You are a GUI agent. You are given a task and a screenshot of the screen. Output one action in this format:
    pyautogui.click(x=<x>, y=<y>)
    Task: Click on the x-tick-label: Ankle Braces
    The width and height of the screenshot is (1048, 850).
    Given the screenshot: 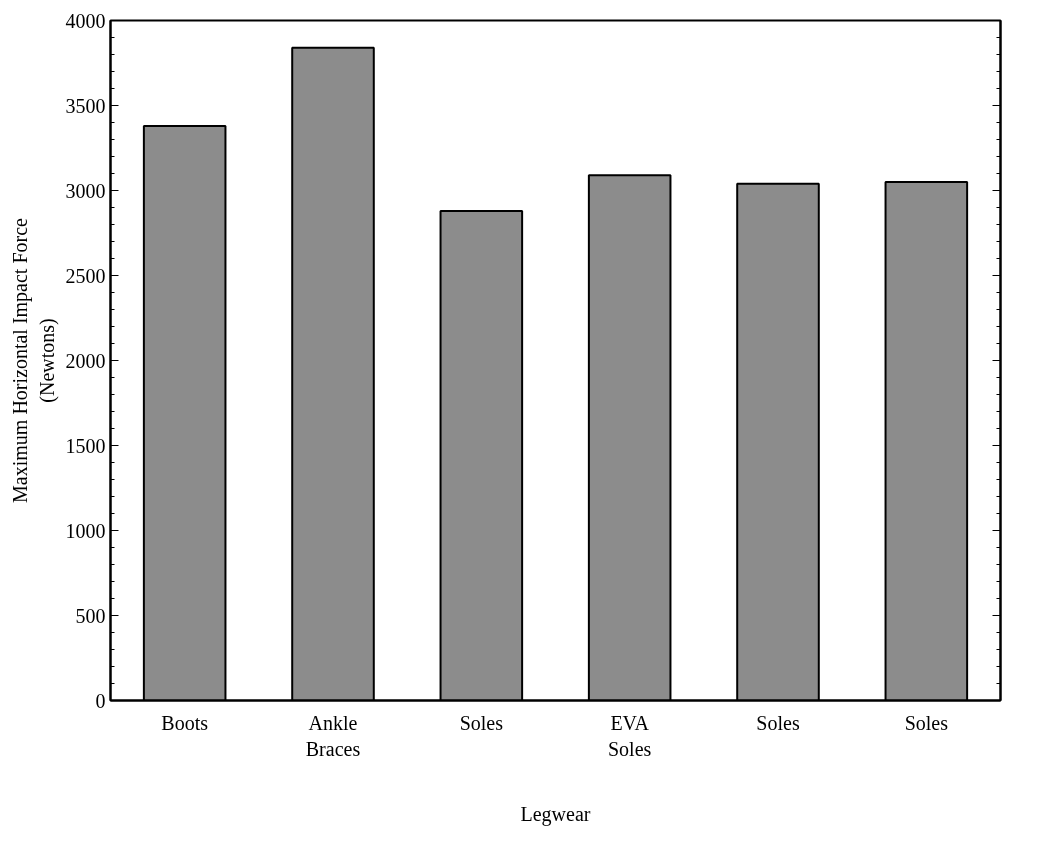 What is the action you would take?
    pyautogui.click(x=333, y=735)
    